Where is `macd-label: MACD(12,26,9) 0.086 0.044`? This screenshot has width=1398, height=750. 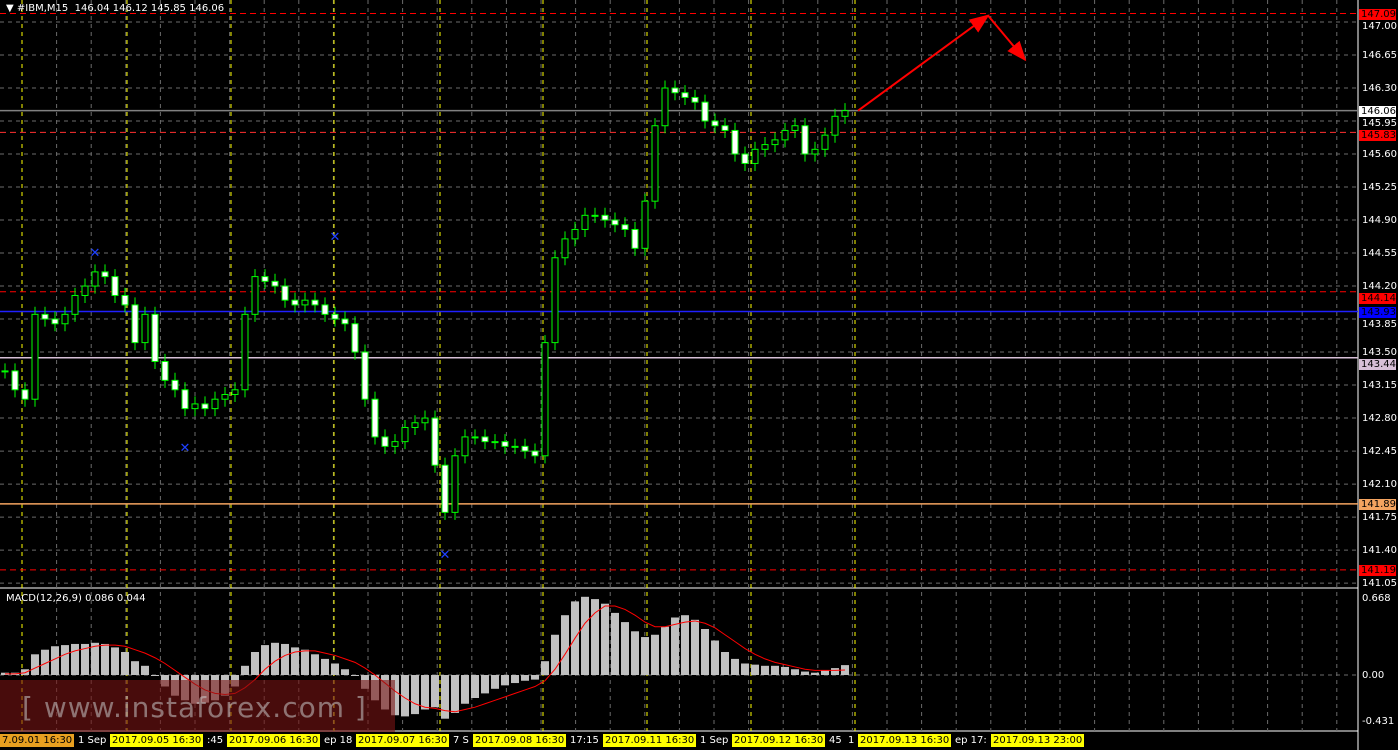 macd-label: MACD(12,26,9) 0.086 0.044 is located at coordinates (76, 598).